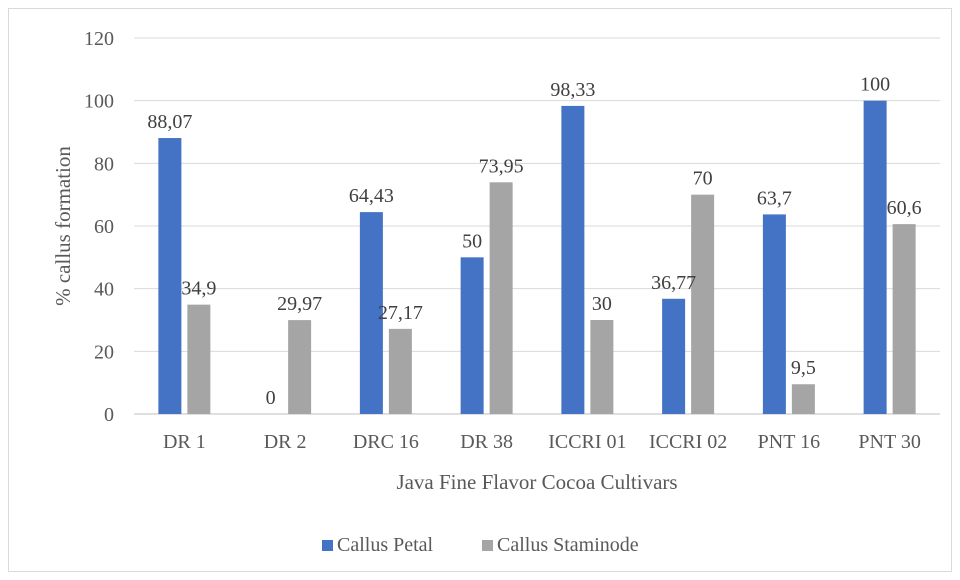 The height and width of the screenshot is (580, 960). Describe the element at coordinates (673, 283) in the screenshot. I see `data-label-callus-petal-iccri-02: 36,77` at that location.